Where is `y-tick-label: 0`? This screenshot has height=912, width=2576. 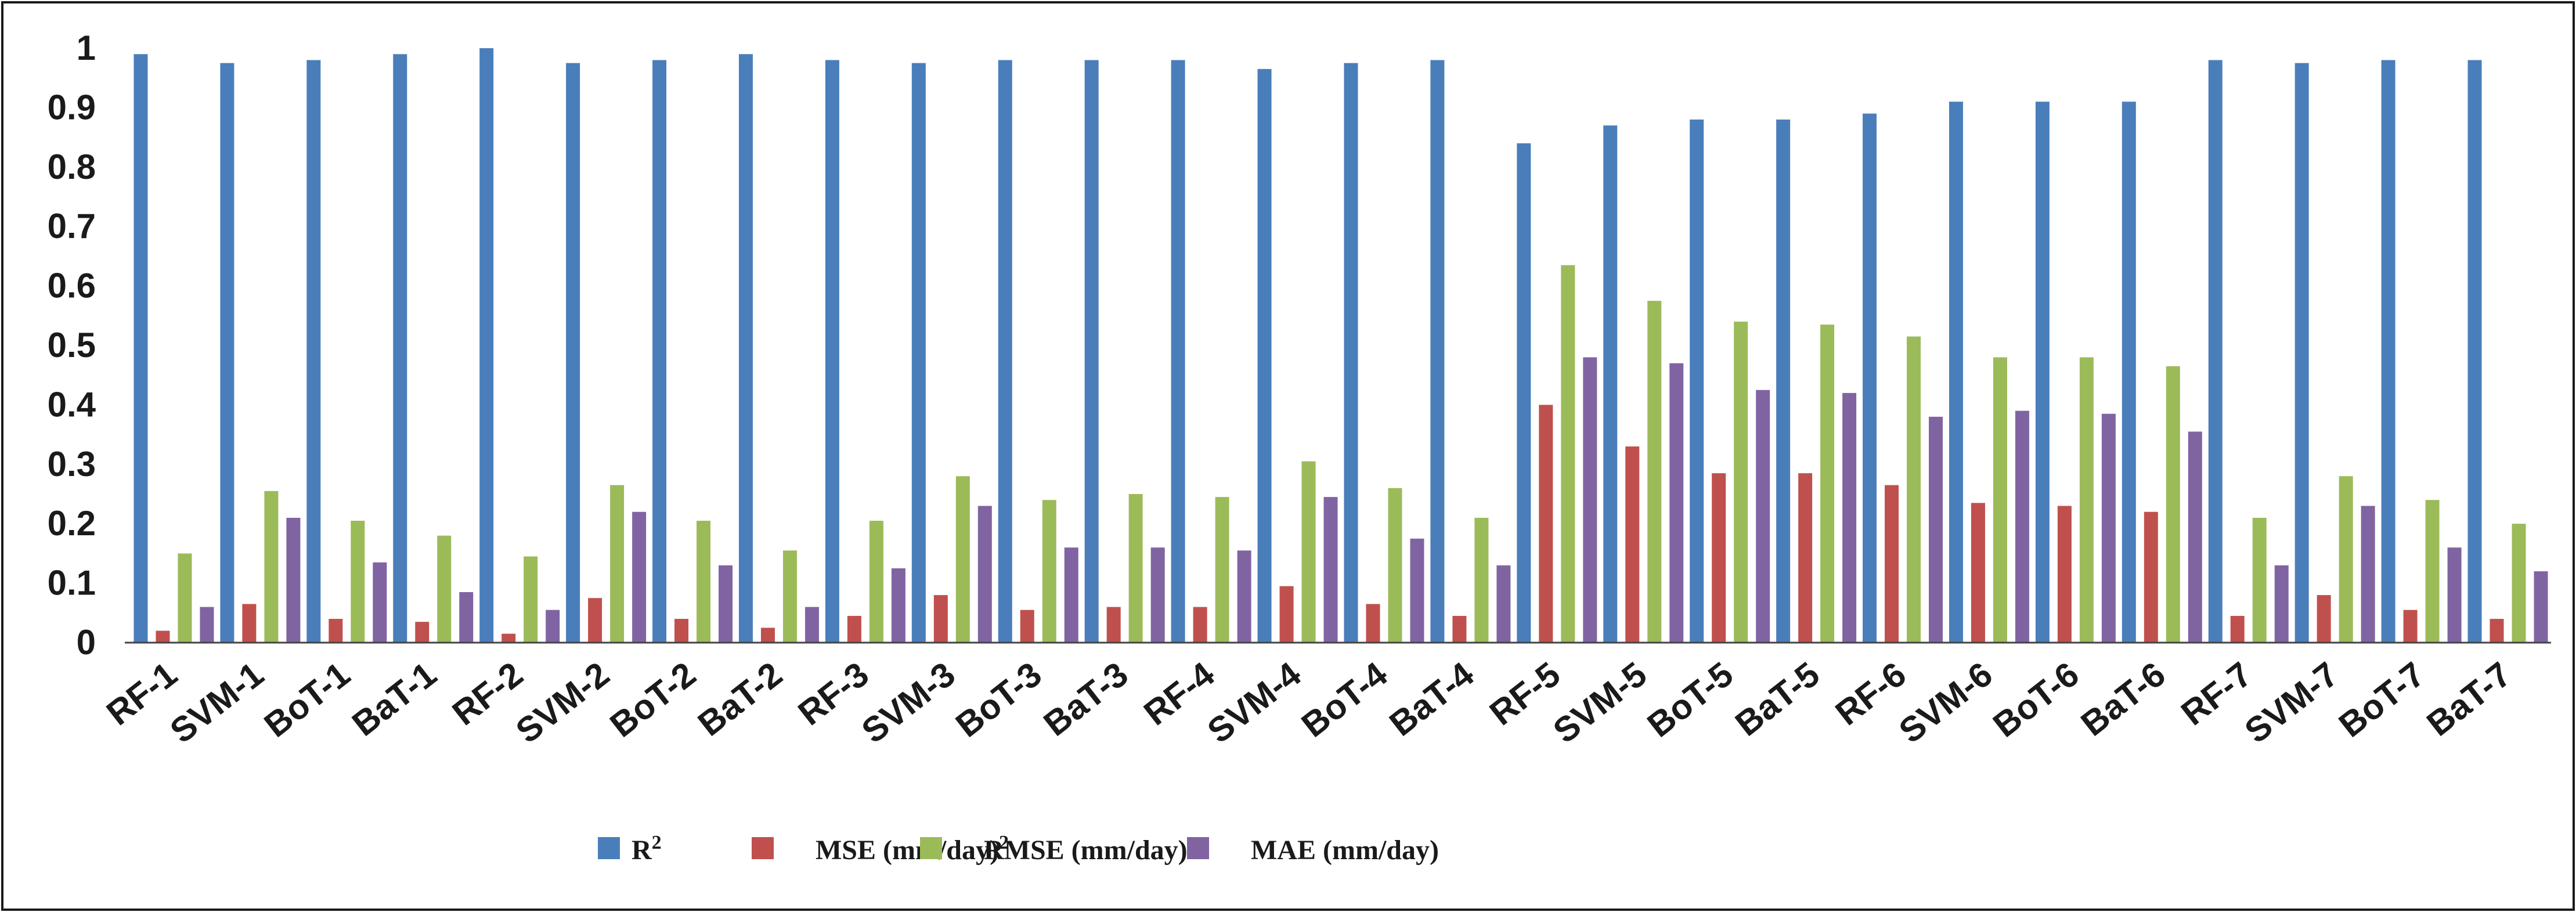
y-tick-label: 0 is located at coordinates (86, 642).